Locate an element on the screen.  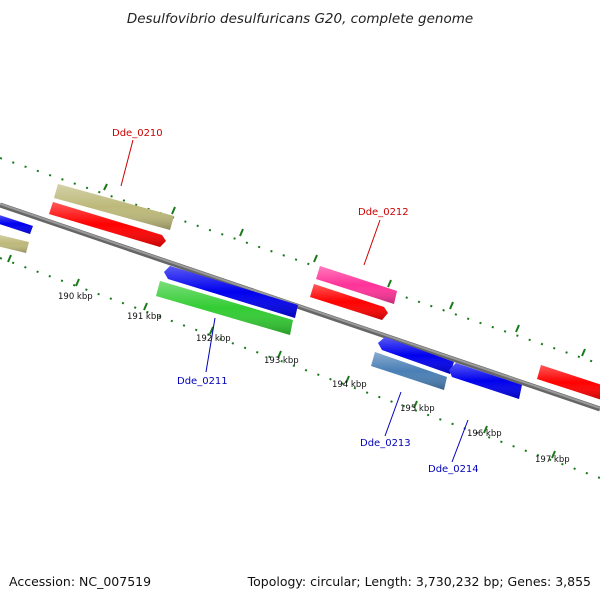
gene-feature-khaki-left is located at coordinates (14, 243).